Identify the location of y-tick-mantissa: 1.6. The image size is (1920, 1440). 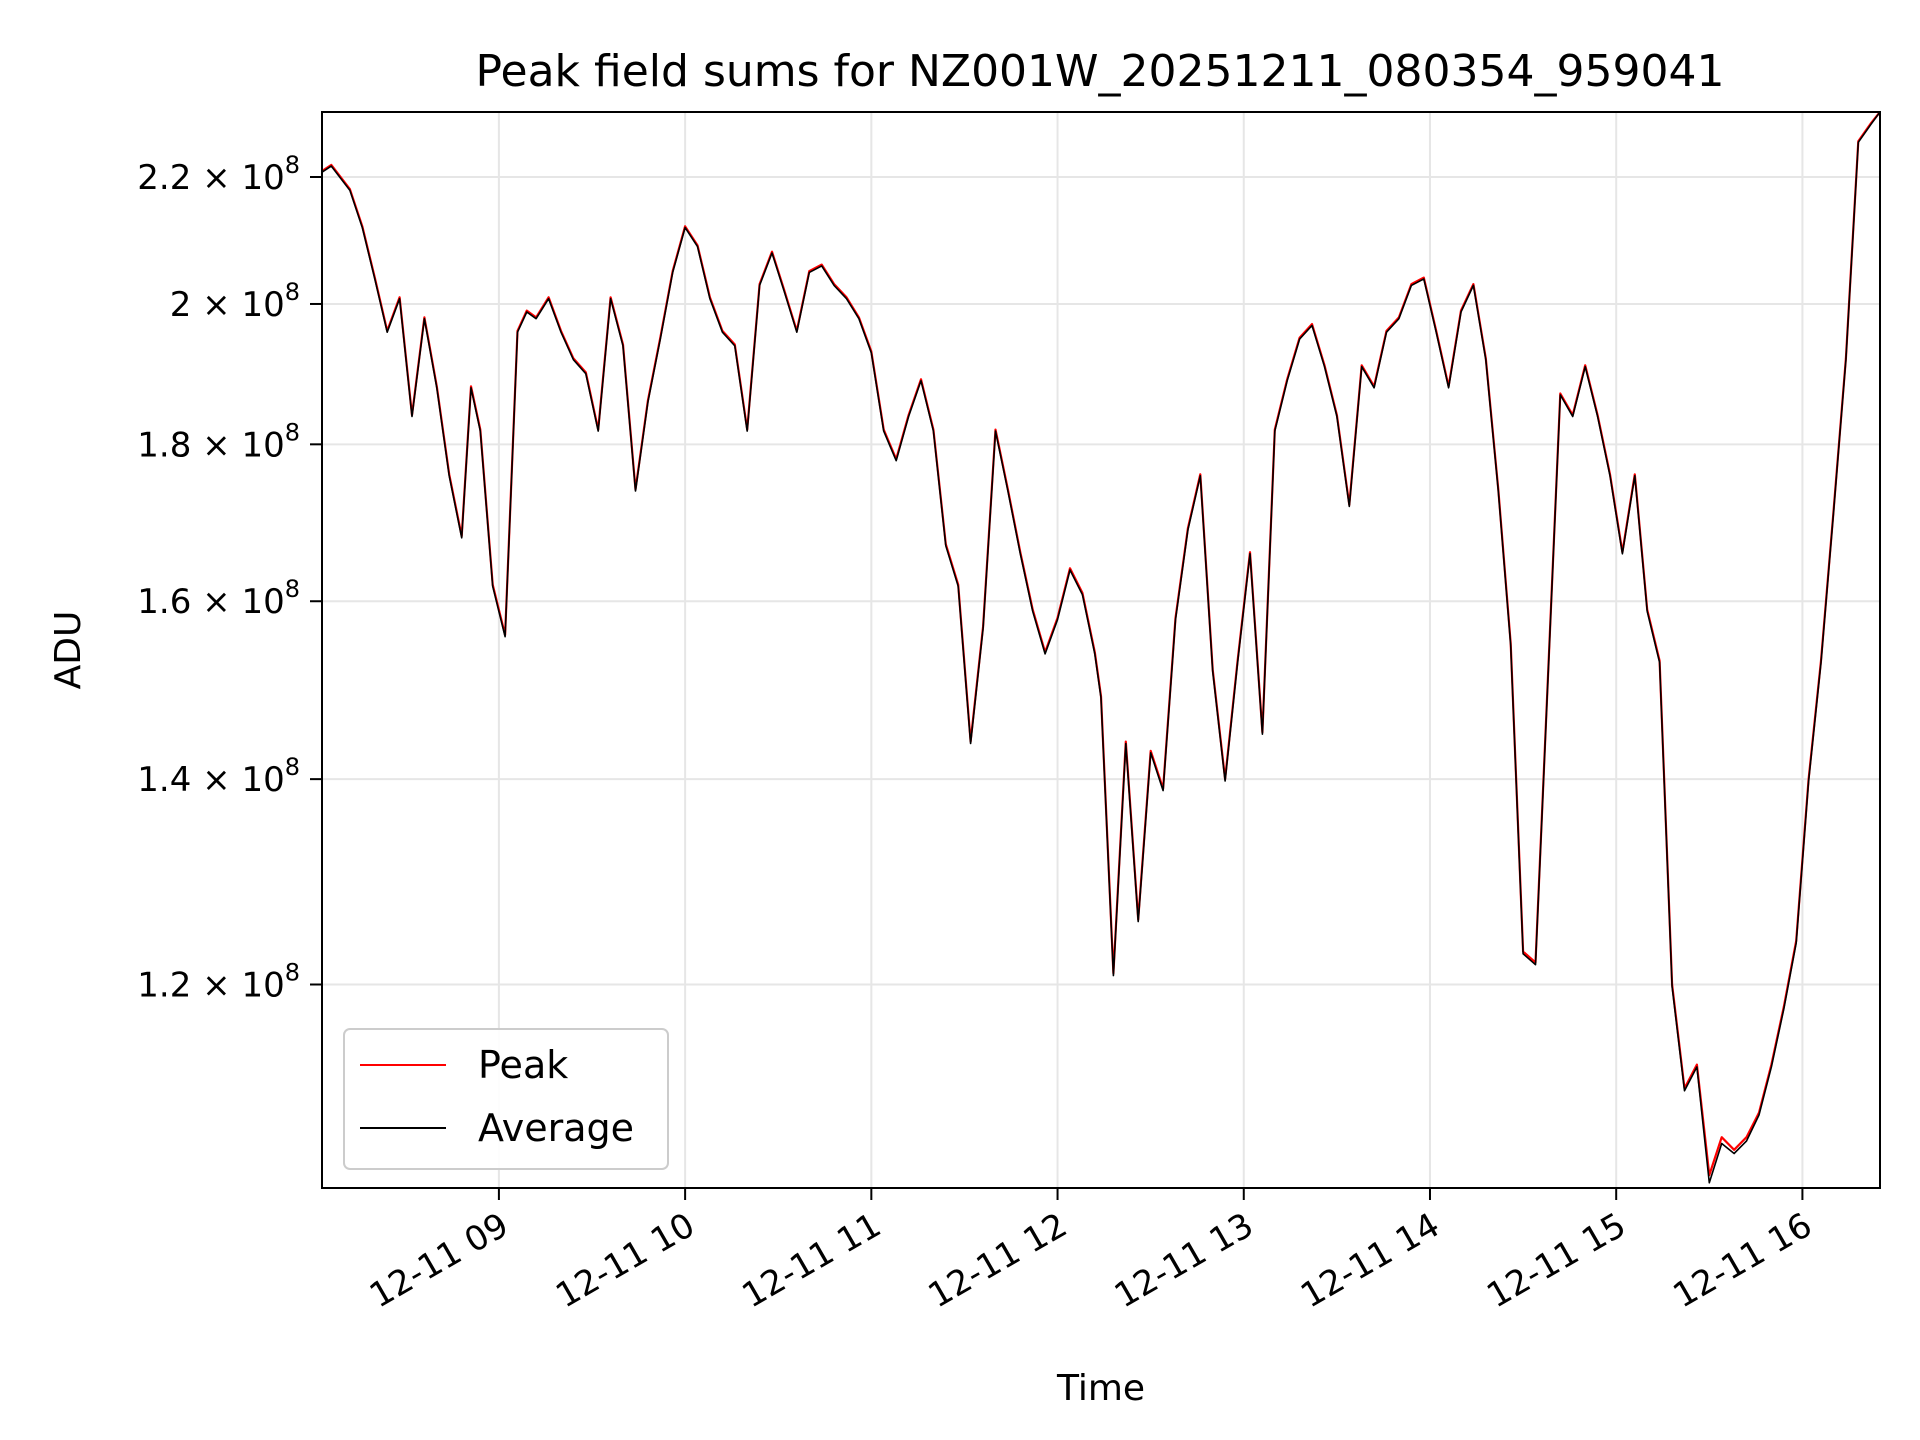
(164, 602).